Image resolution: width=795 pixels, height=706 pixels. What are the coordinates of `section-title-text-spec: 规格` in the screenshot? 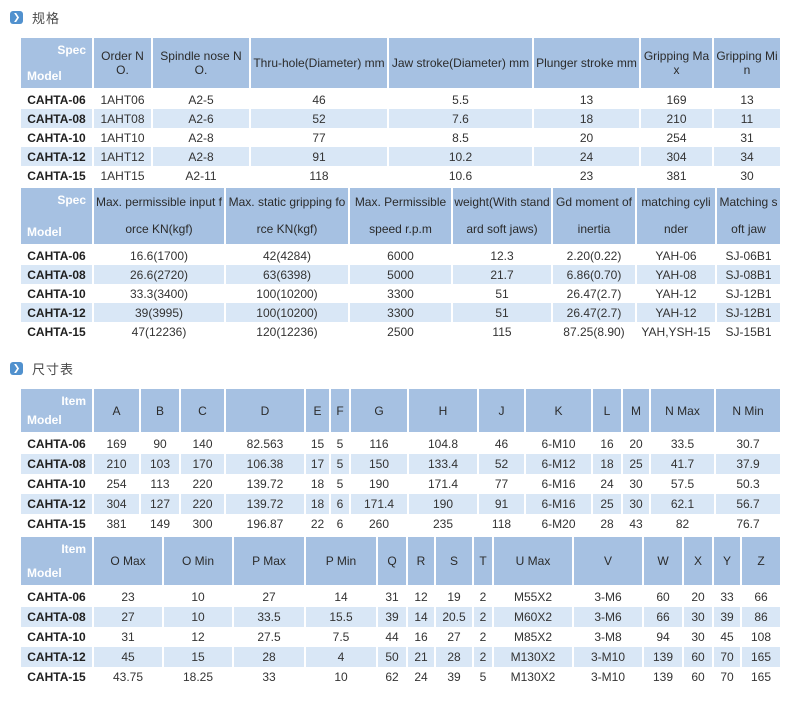 It's located at (46, 18).